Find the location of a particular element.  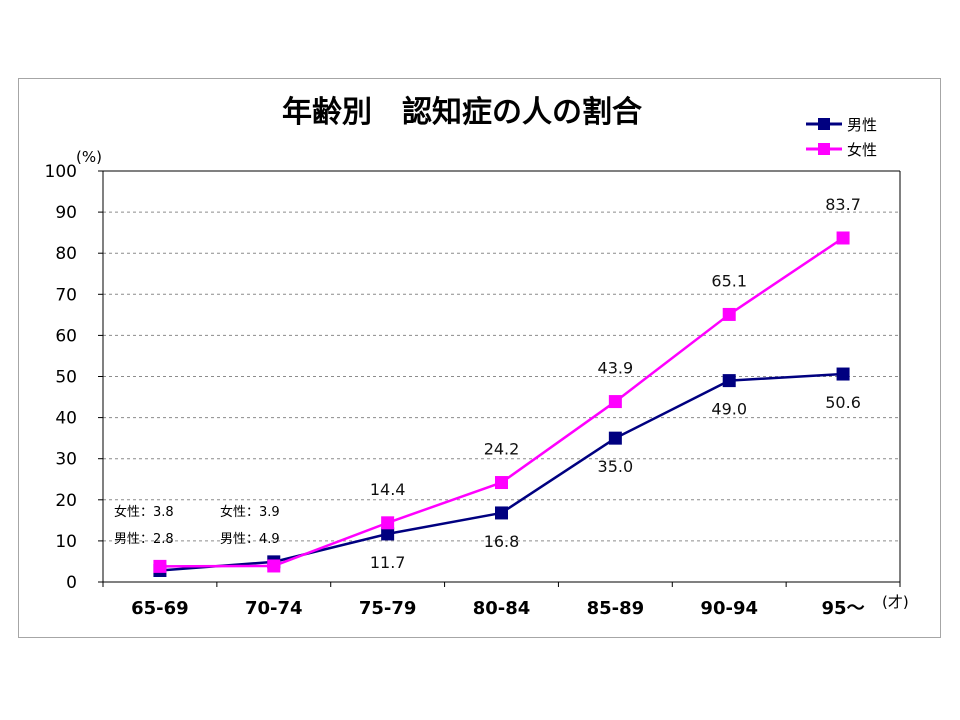

chart-title: 年齢別 認知症の人の割合 is located at coordinates (462, 112).